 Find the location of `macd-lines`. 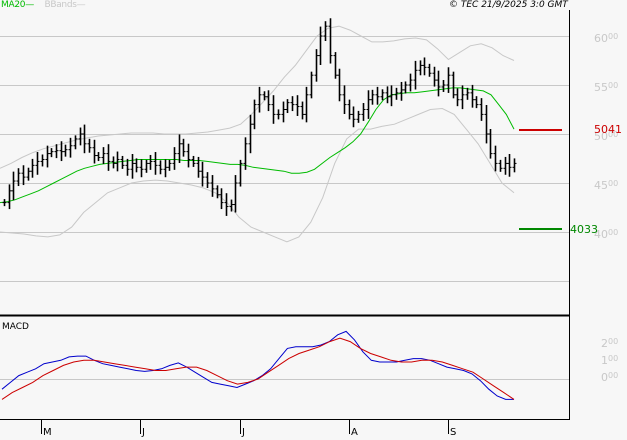

macd-lines is located at coordinates (258, 365).